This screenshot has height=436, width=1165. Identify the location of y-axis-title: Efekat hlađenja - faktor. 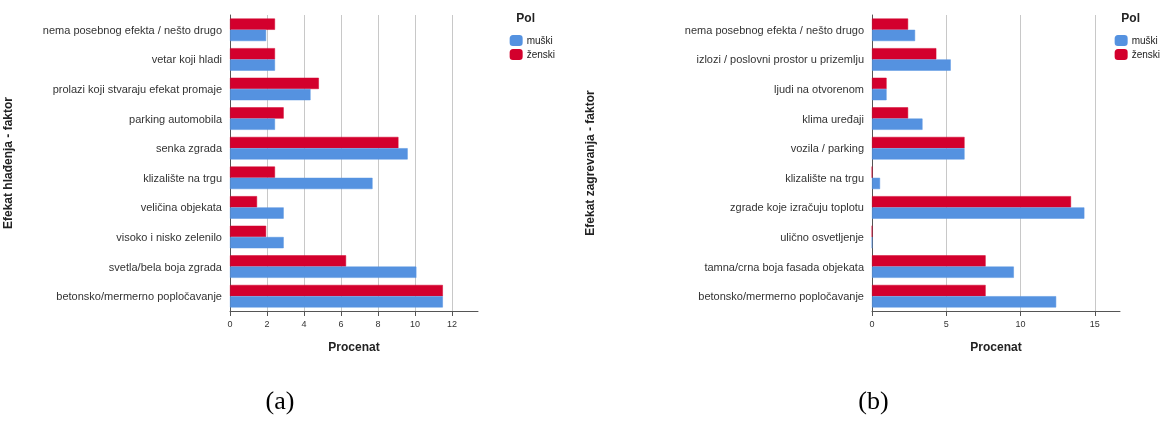
(8, 163).